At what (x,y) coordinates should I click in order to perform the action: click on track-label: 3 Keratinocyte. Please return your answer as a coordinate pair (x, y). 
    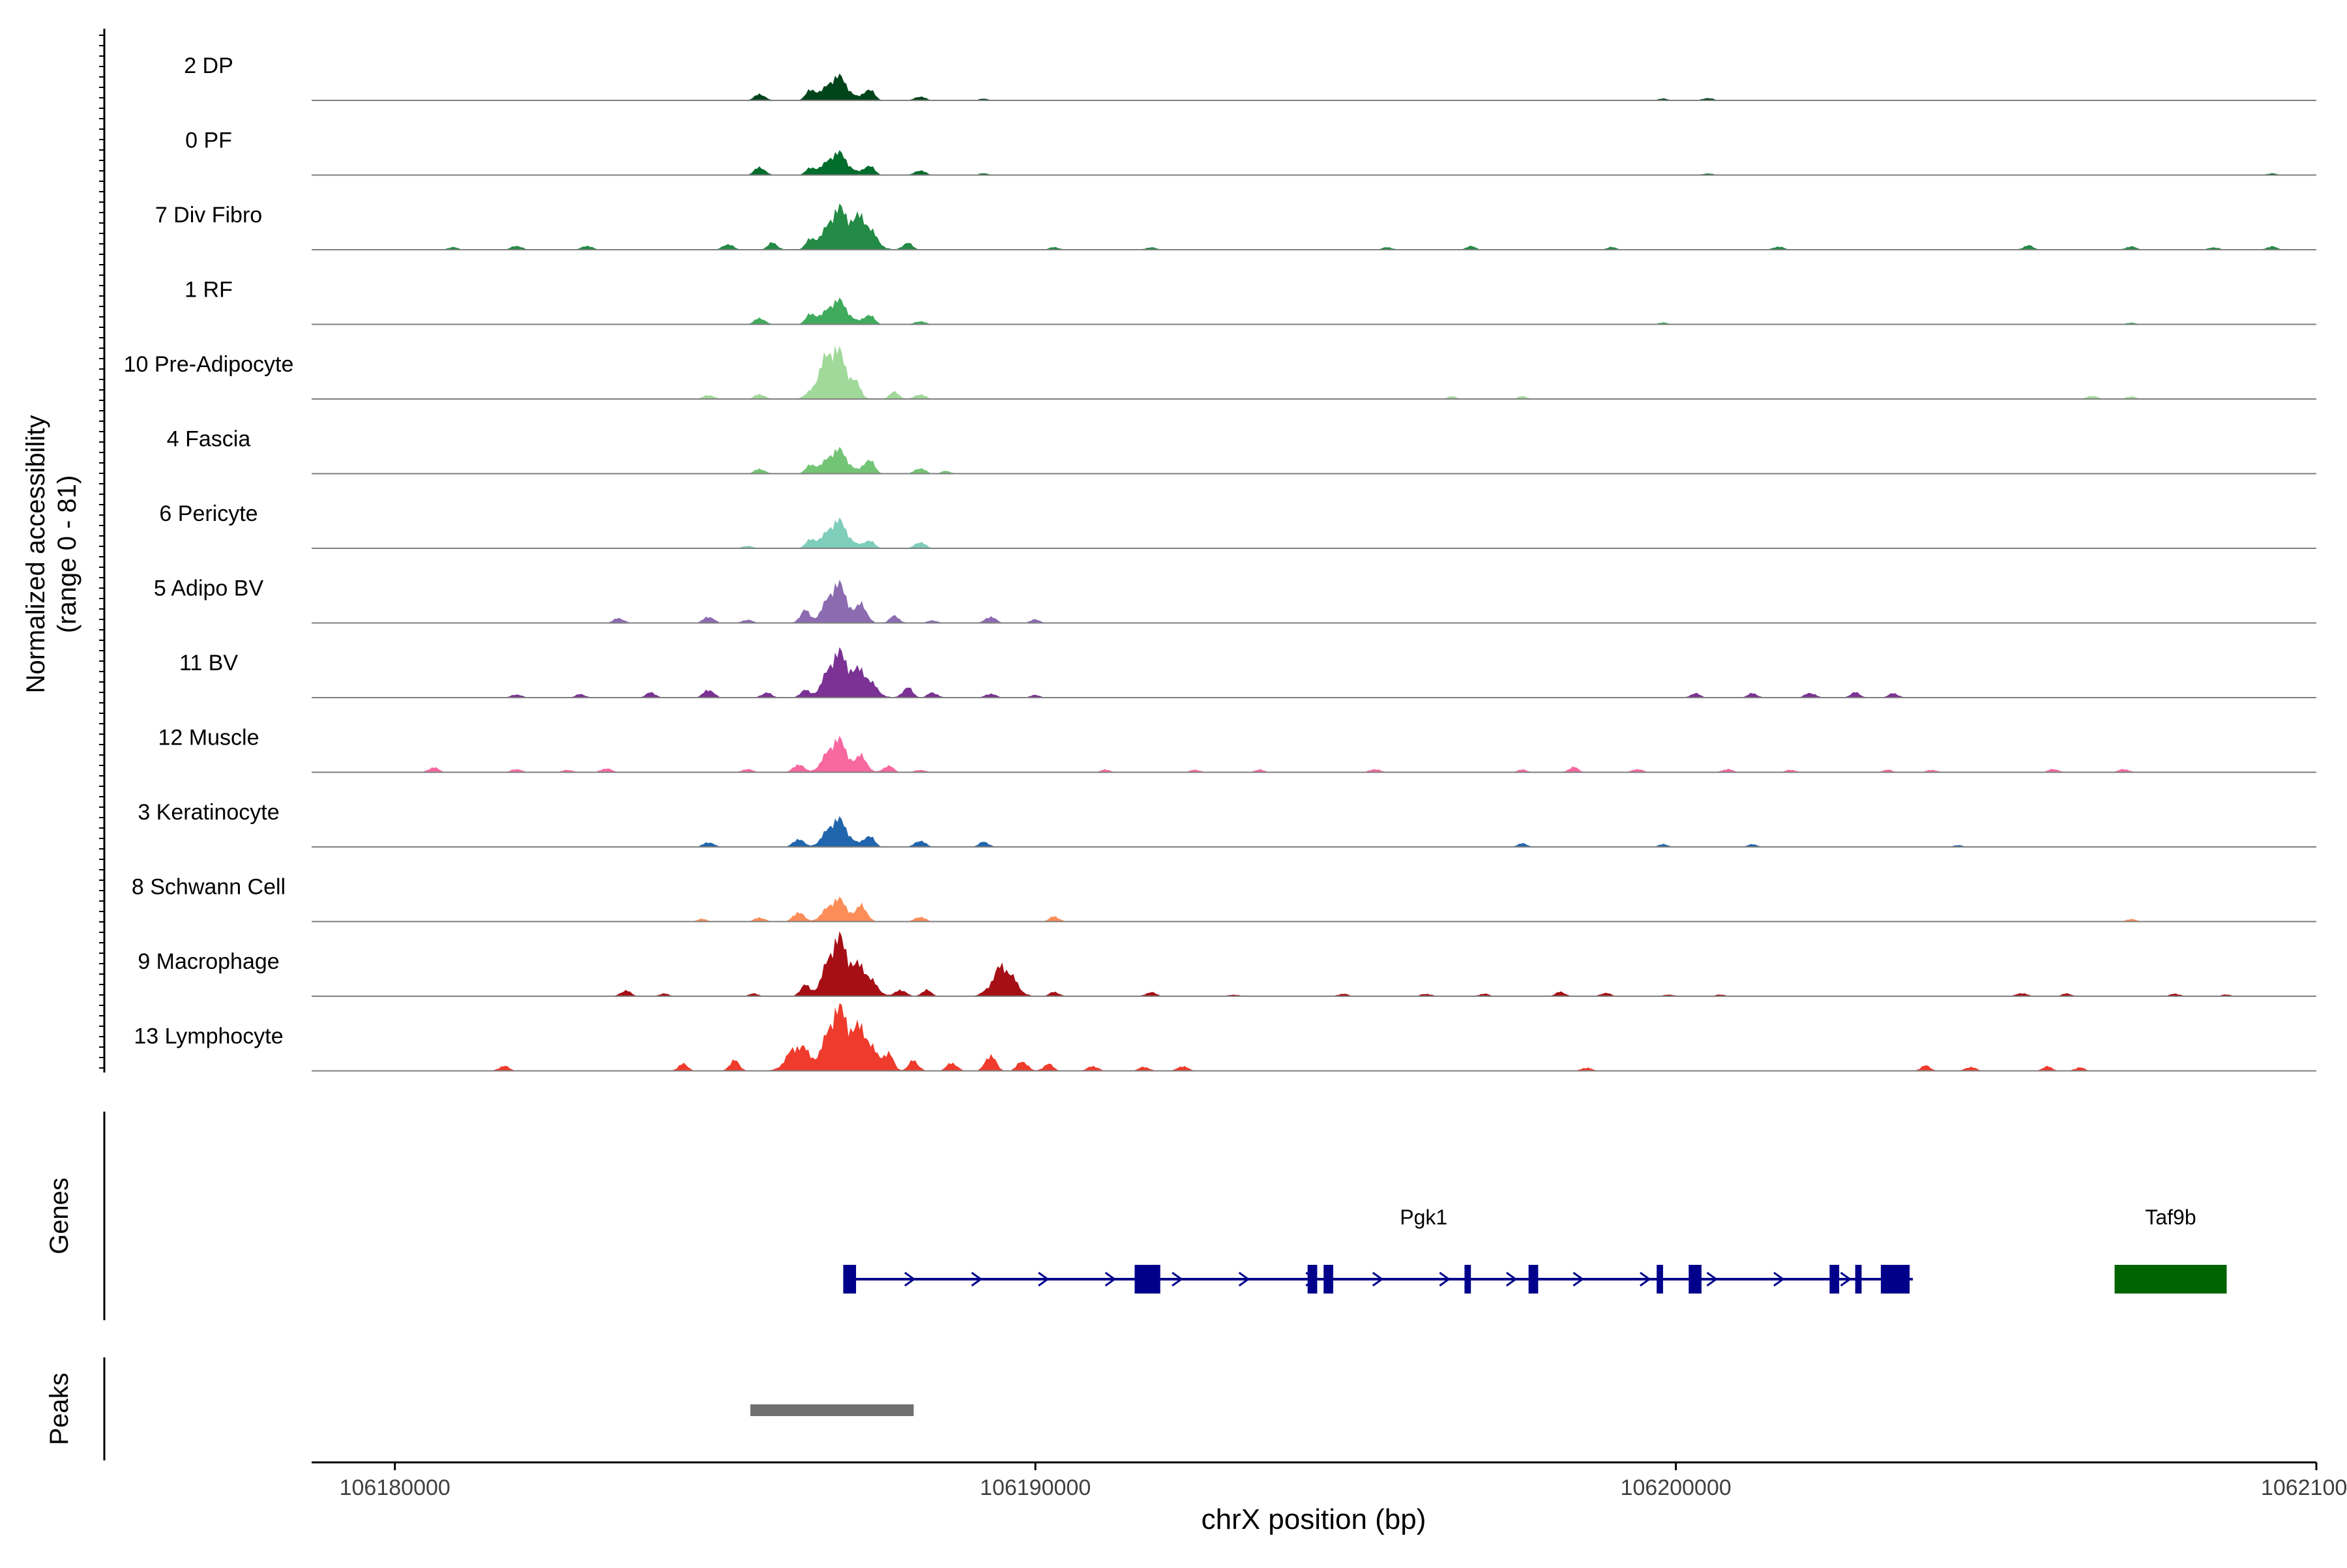
    Looking at the image, I should click on (208, 813).